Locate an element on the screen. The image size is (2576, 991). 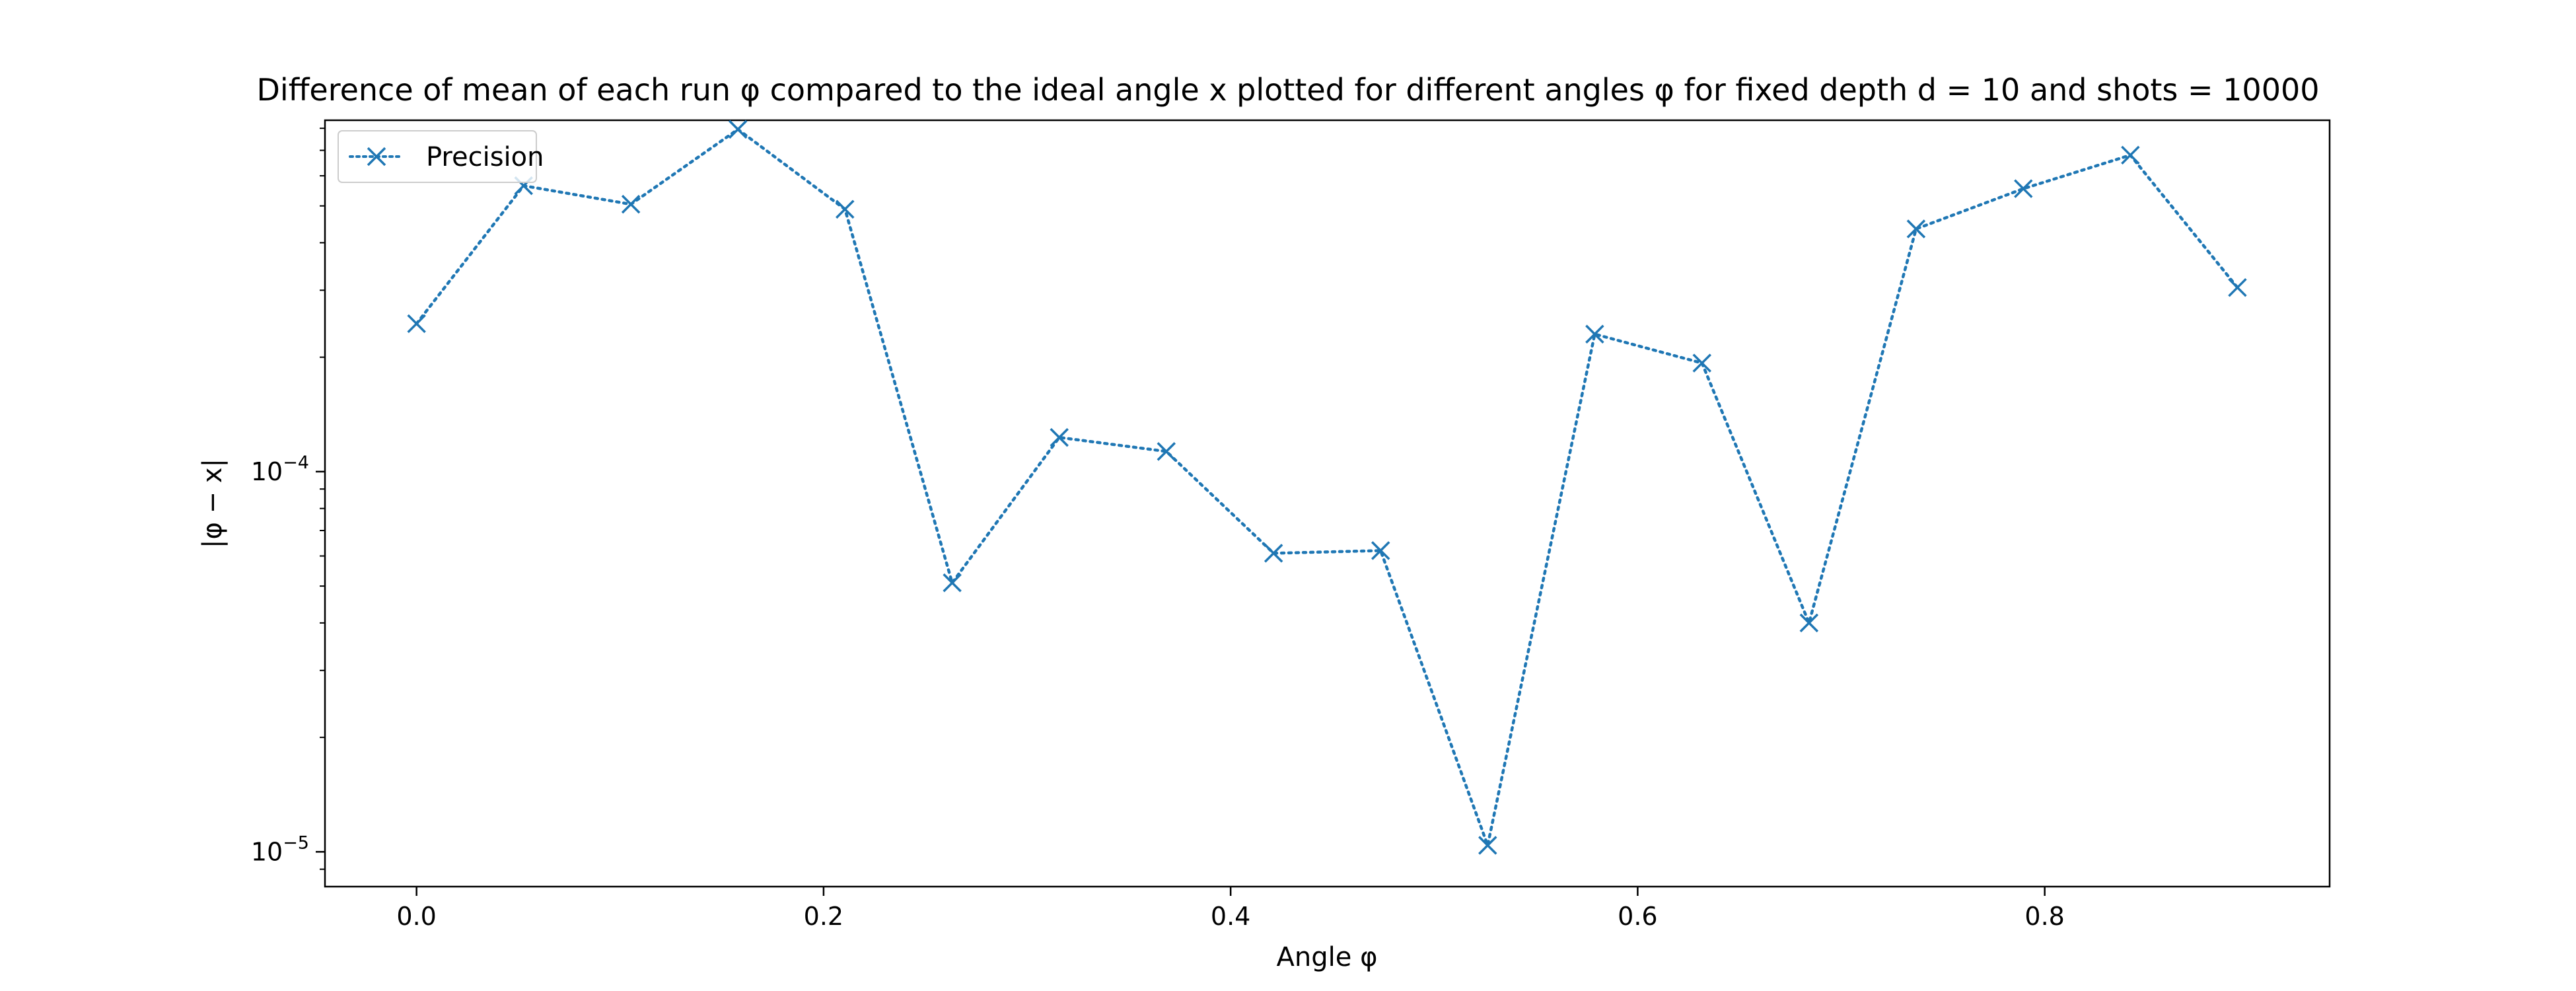
x-tick-label: 0.2 is located at coordinates (823, 916).